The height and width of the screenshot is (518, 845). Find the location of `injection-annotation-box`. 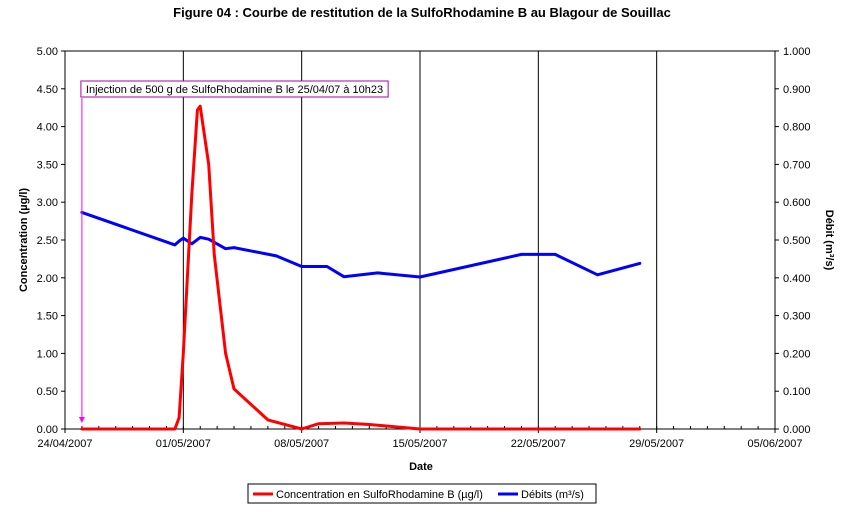

injection-annotation-box is located at coordinates (234, 89).